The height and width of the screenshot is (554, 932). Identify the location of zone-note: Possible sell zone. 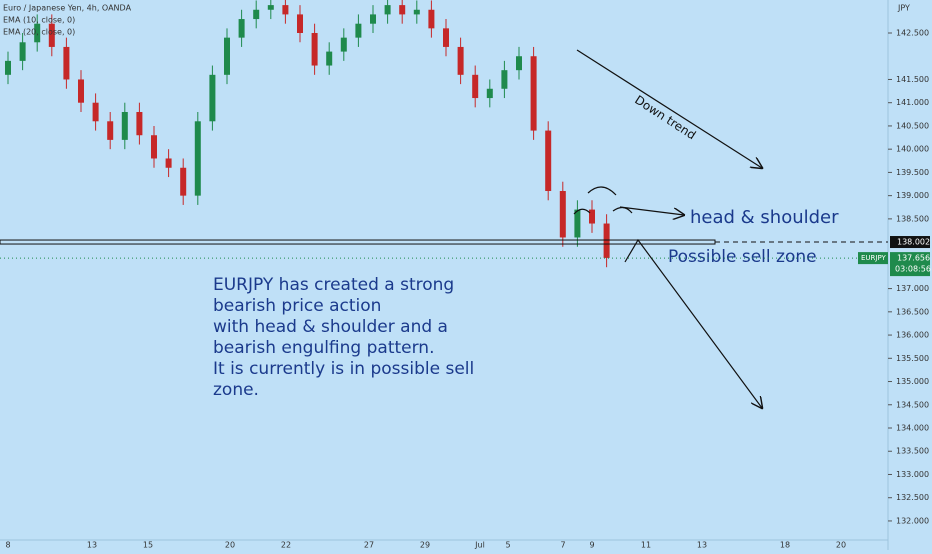
(742, 257).